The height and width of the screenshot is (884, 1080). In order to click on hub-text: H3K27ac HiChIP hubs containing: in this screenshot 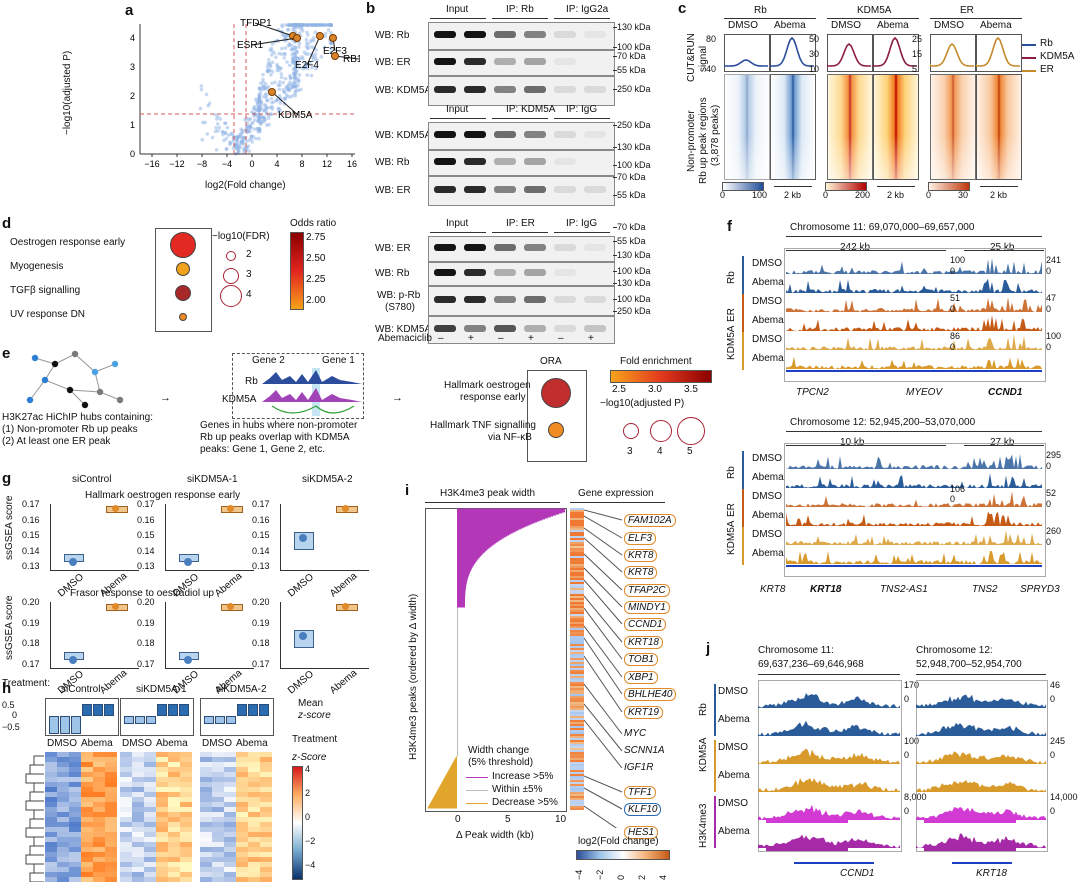, I will do `click(78, 417)`.